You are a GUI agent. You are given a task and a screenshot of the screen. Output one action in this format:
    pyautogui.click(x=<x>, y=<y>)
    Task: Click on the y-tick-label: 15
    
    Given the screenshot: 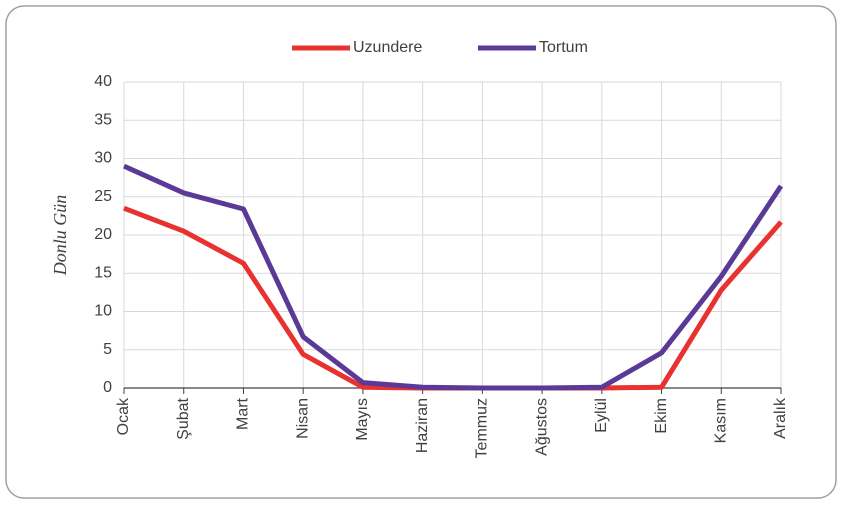 What is the action you would take?
    pyautogui.click(x=103, y=272)
    